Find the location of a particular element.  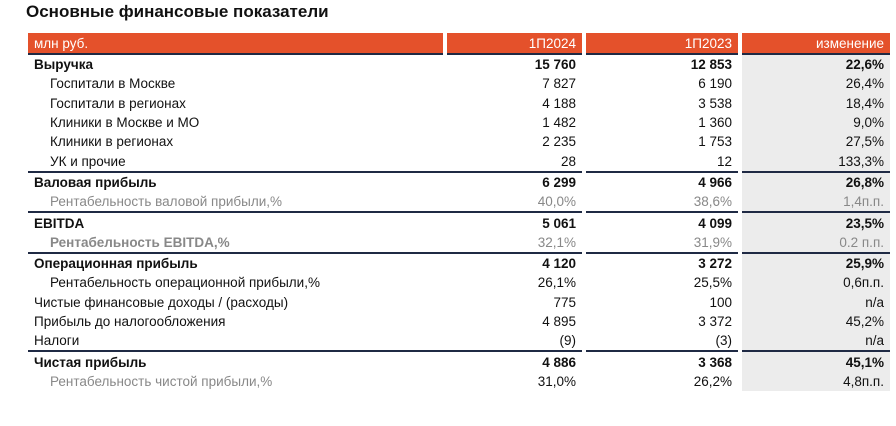

value-cell: 6 299 is located at coordinates (514, 181).